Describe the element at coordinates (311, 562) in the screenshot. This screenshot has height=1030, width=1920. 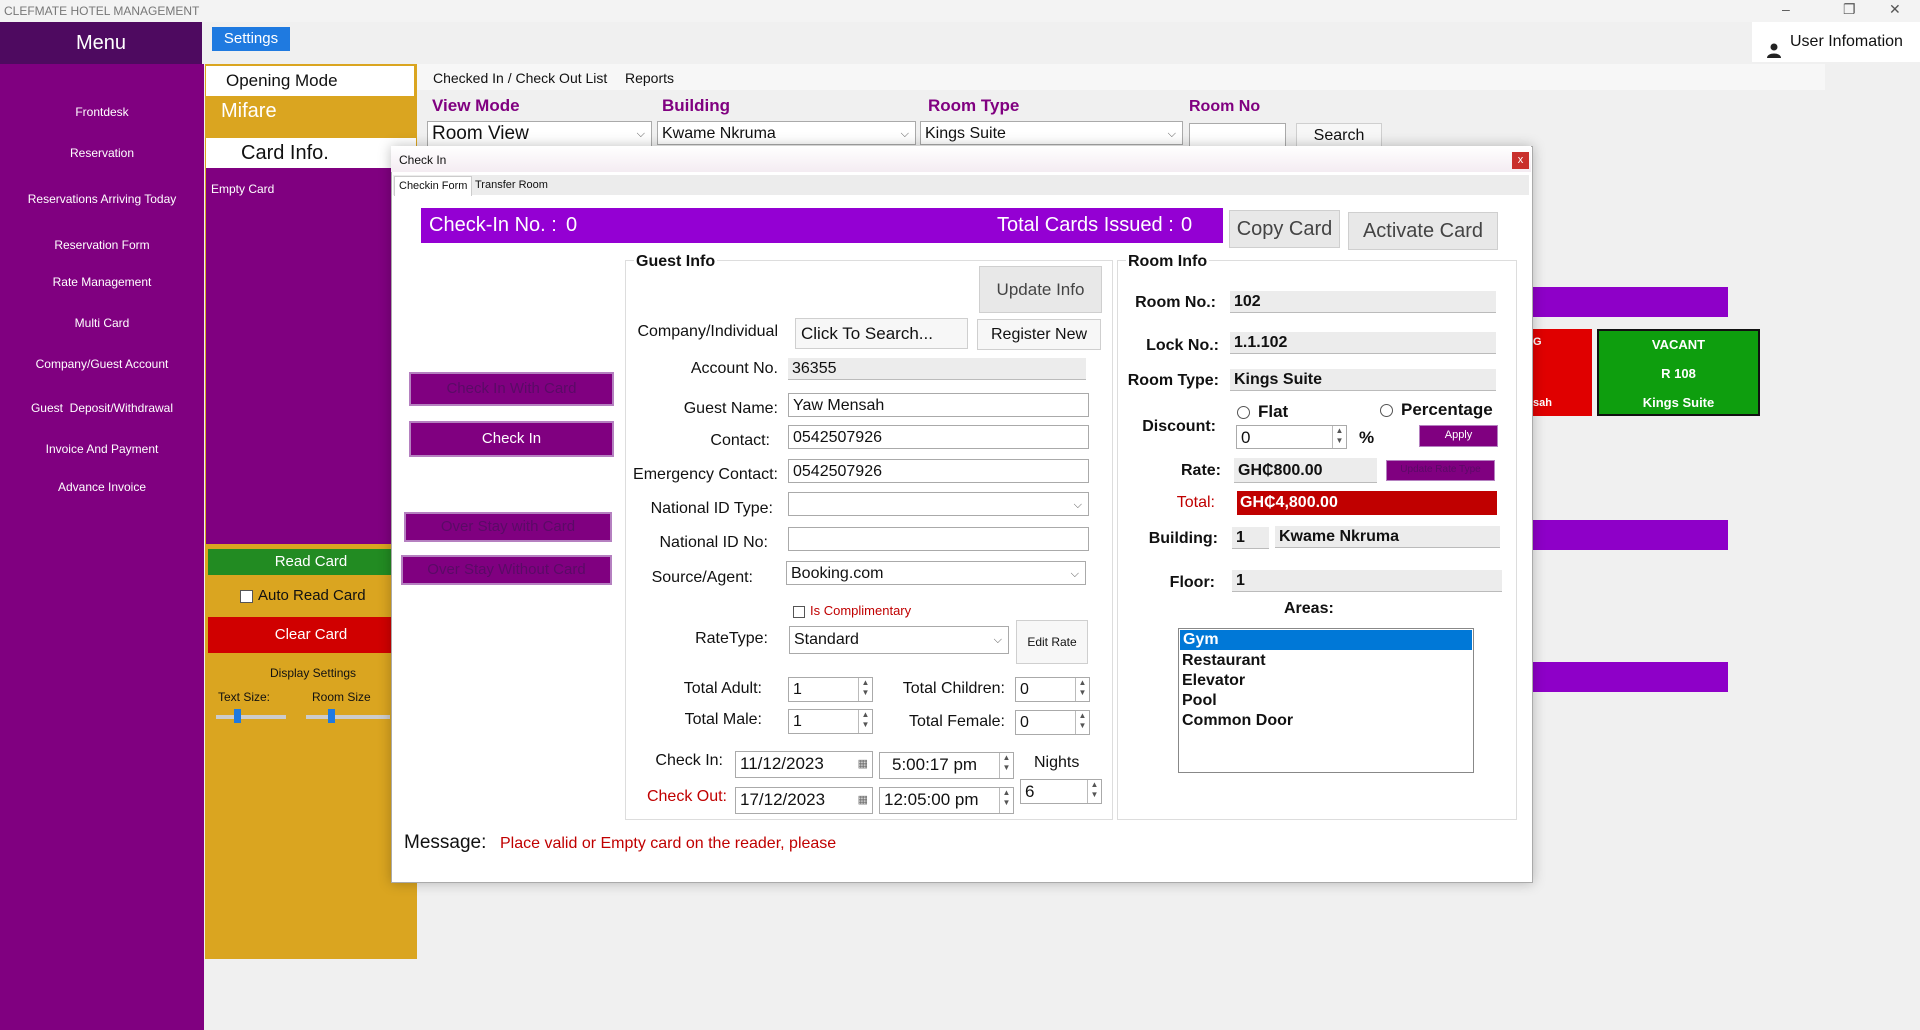
I see `read-card-button: Read Card` at that location.